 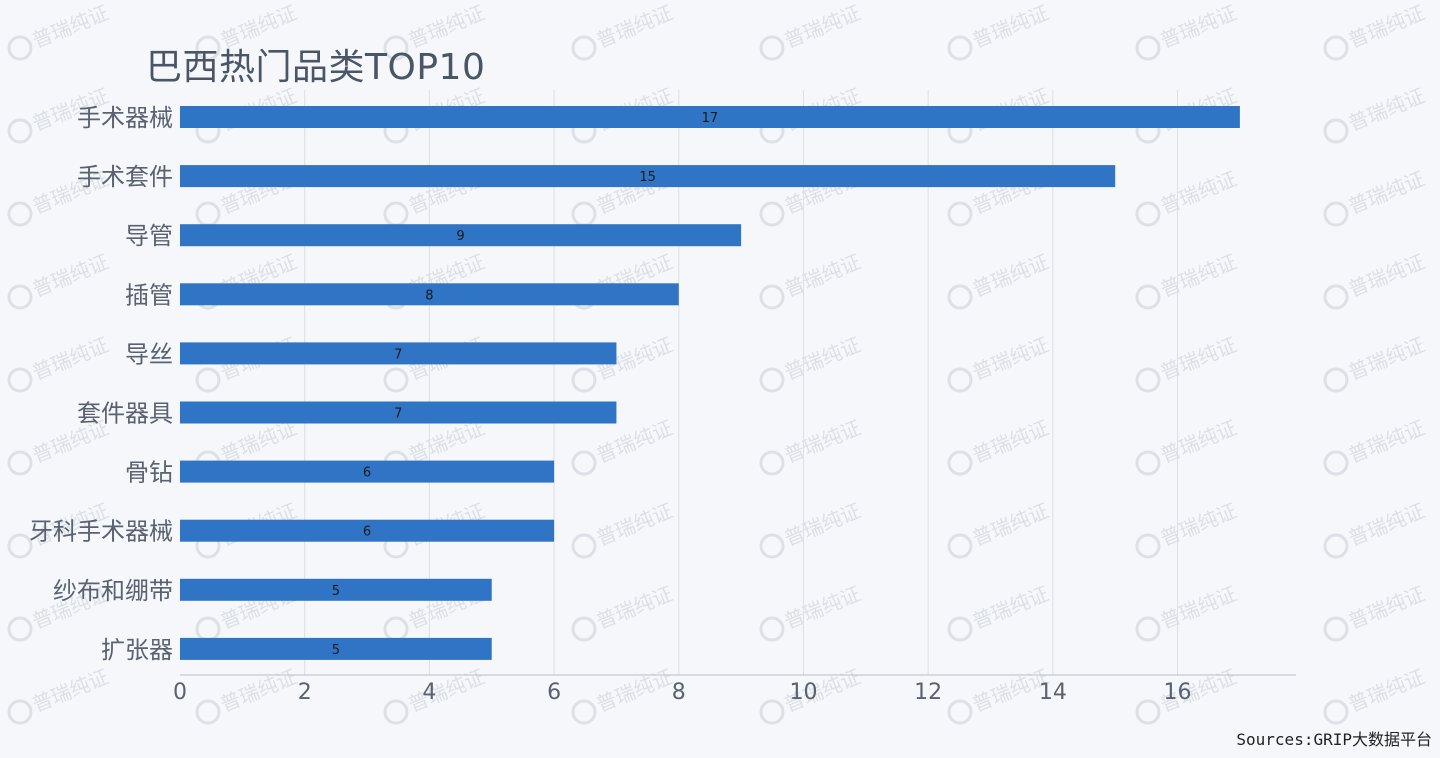 What do you see at coordinates (554, 692) in the screenshot?
I see `x-tick-6: 6` at bounding box center [554, 692].